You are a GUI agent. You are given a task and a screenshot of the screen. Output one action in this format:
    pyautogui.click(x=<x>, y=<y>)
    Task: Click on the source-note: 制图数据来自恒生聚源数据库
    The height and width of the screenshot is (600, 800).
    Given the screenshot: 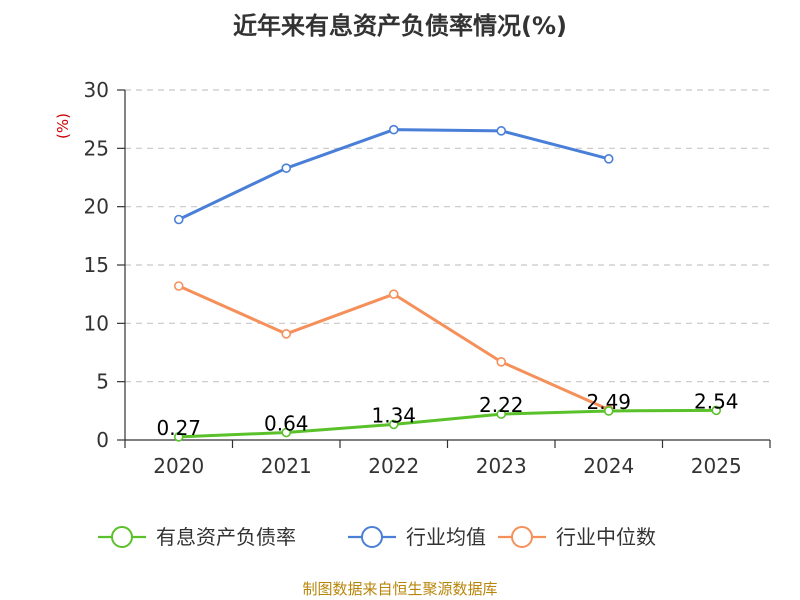 What is the action you would take?
    pyautogui.click(x=399, y=589)
    